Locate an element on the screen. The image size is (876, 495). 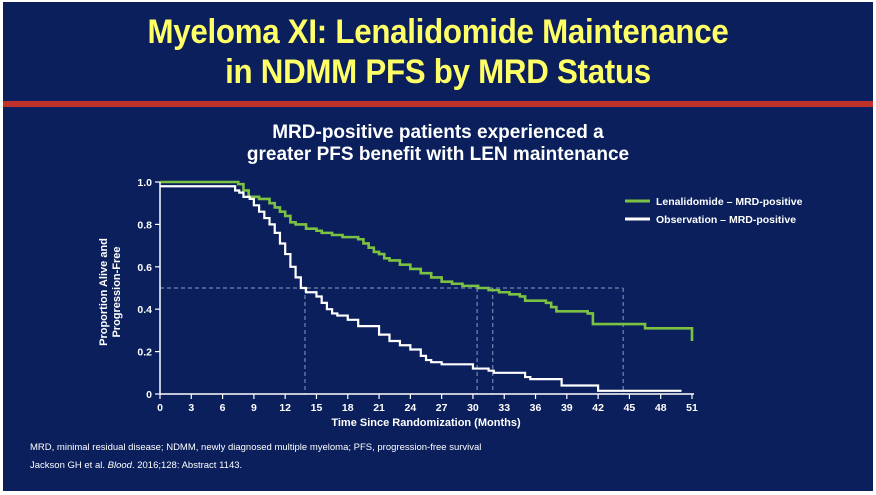
subtitle-line-1: MRD-positive patients experienced a is located at coordinates (438, 132).